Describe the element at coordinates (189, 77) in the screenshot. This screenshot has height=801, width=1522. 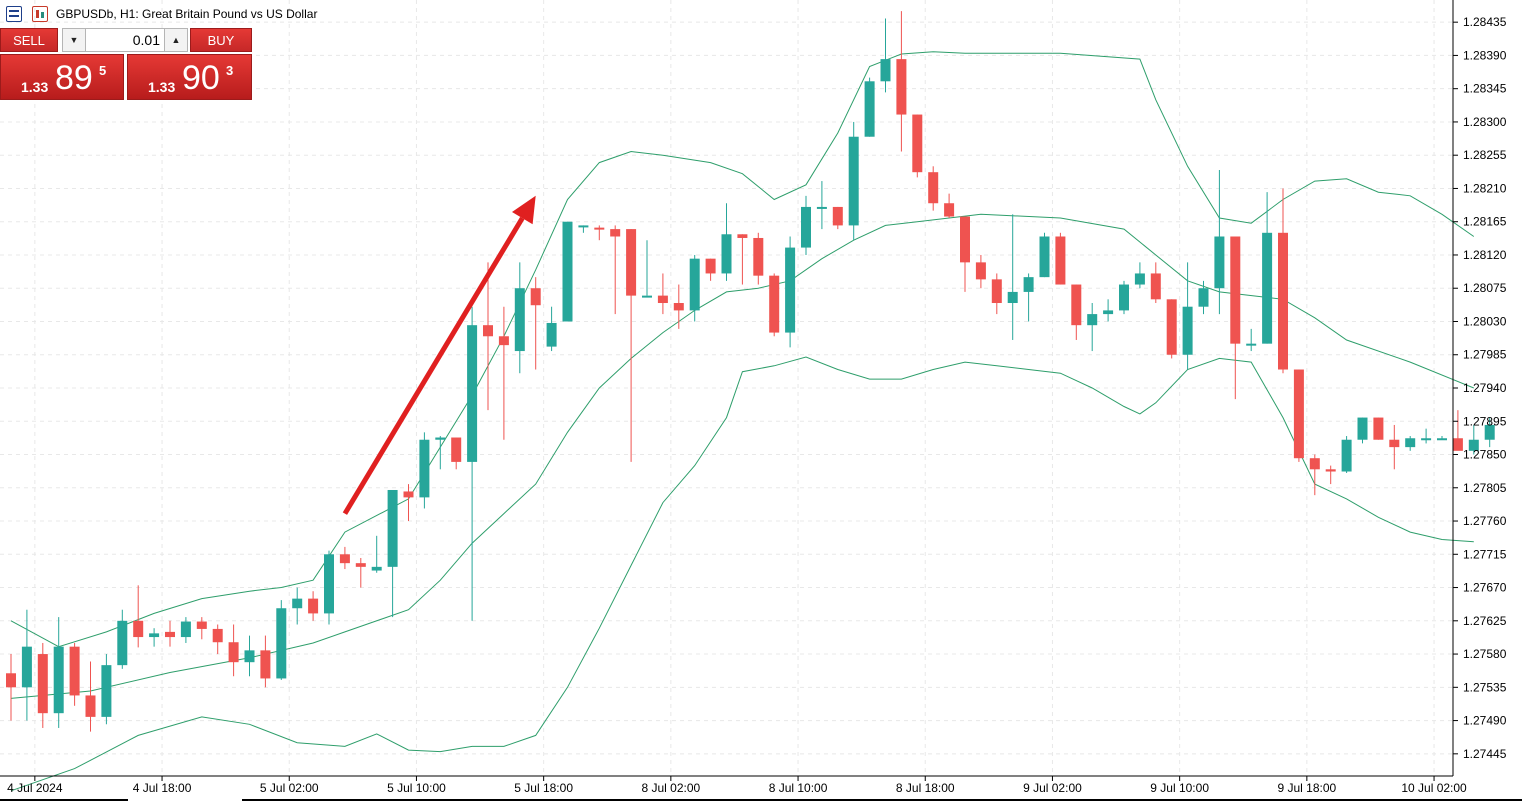
I see `ask-price-button: 1.33 90 3` at that location.